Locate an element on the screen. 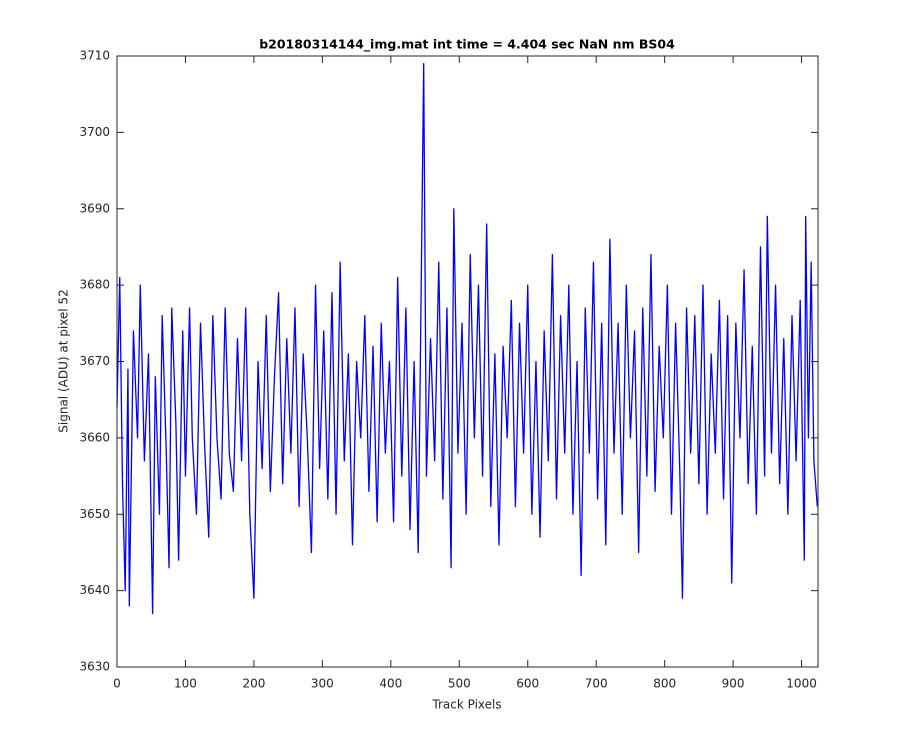  x-tick-label: 800 is located at coordinates (664, 684).